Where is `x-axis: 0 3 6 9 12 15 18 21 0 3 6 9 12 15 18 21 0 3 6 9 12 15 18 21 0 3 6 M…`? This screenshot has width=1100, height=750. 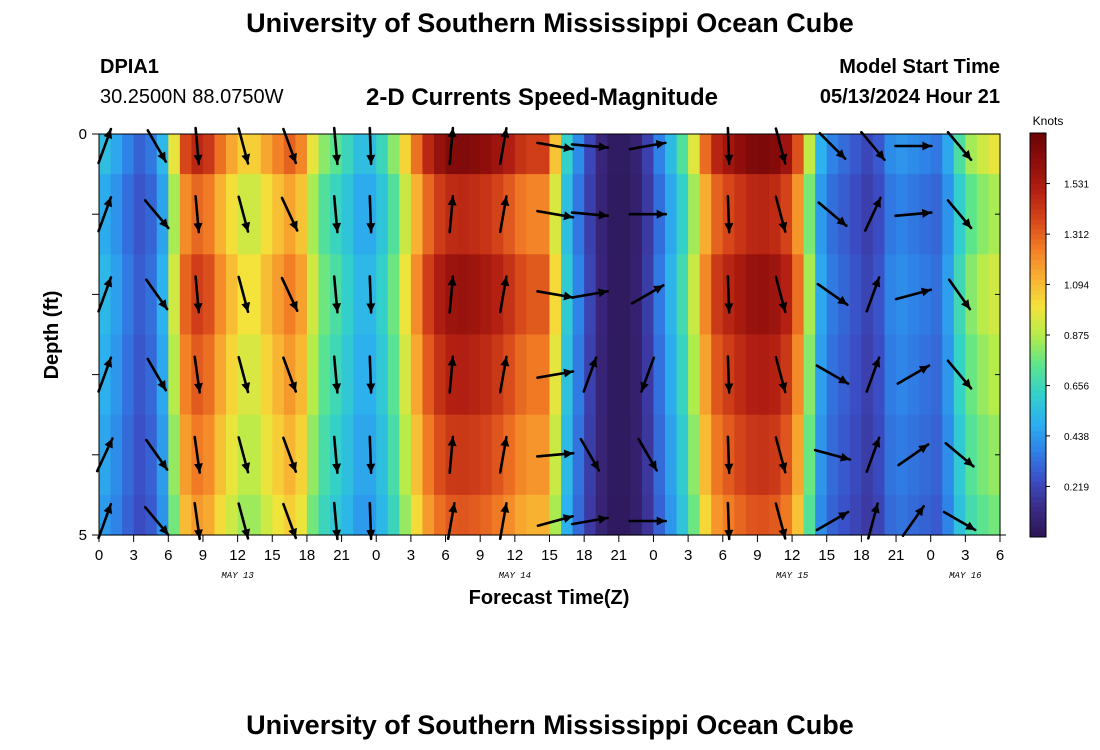
x-axis: 0 3 6 9 12 15 18 21 0 3 6 9 12 15 18 21 0 3 6 9 12 15 18 21 0 3 6 M… is located at coordinates (550, 557).